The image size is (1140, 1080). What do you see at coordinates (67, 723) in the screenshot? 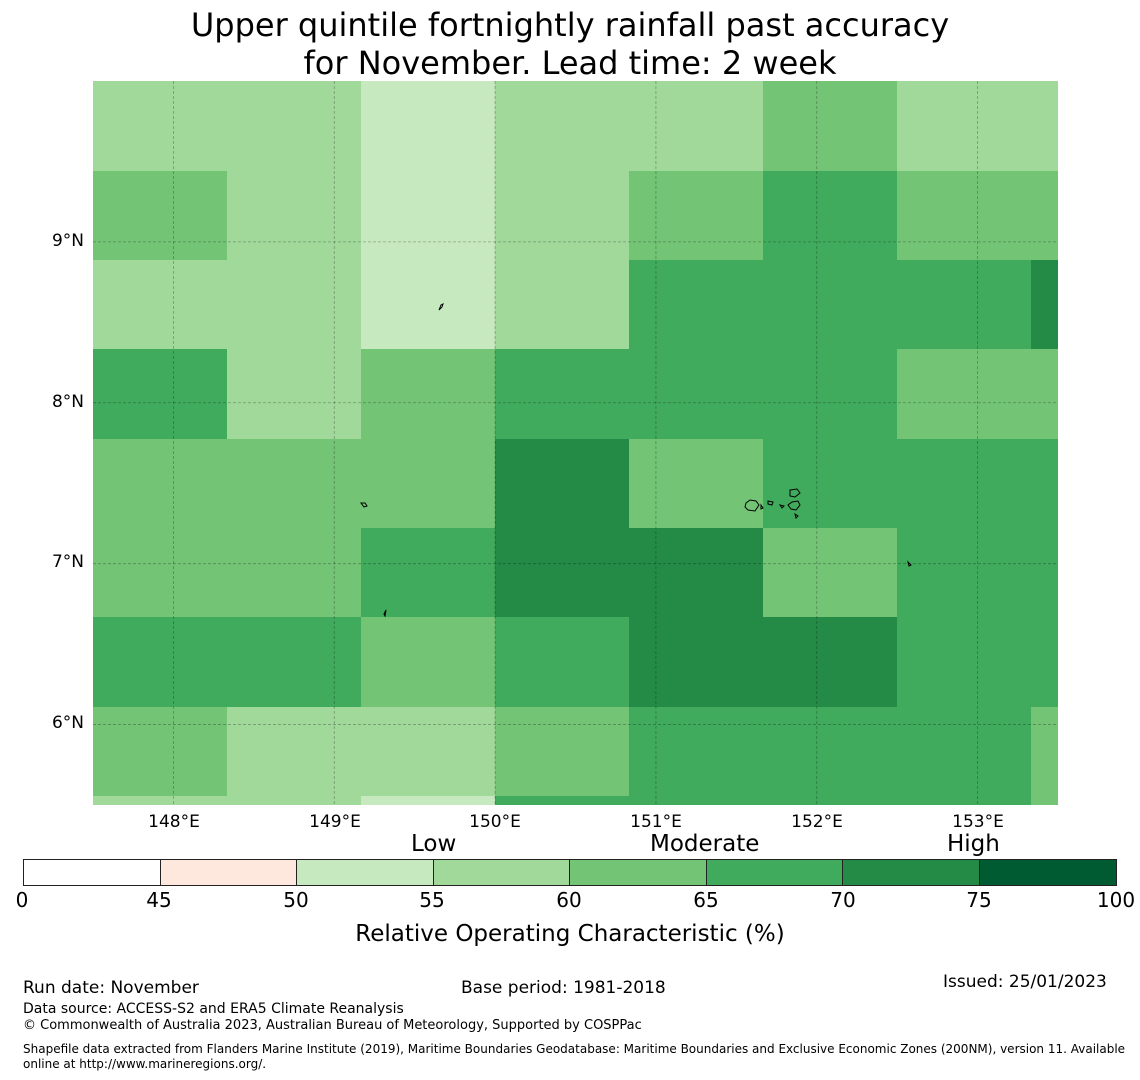
I see `lat-label-6n: 6°N` at bounding box center [67, 723].